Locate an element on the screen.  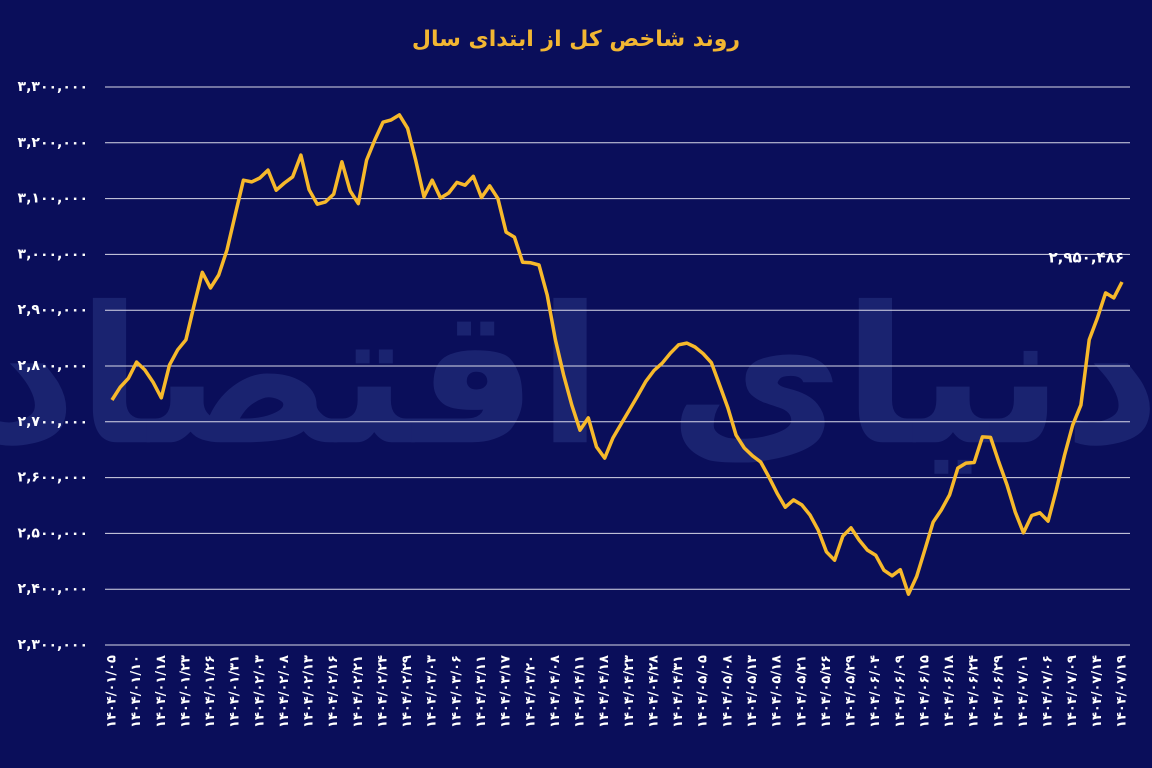
x-tick-label: ۱۴۰۴/۰۱/۳۱ is located at coordinates (235, 691).